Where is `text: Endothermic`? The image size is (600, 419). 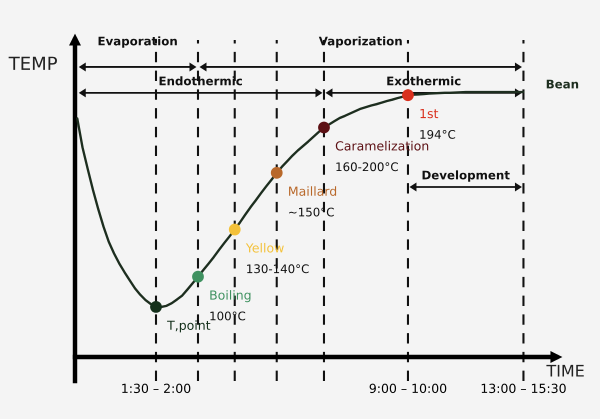 text: Endothermic is located at coordinates (201, 81).